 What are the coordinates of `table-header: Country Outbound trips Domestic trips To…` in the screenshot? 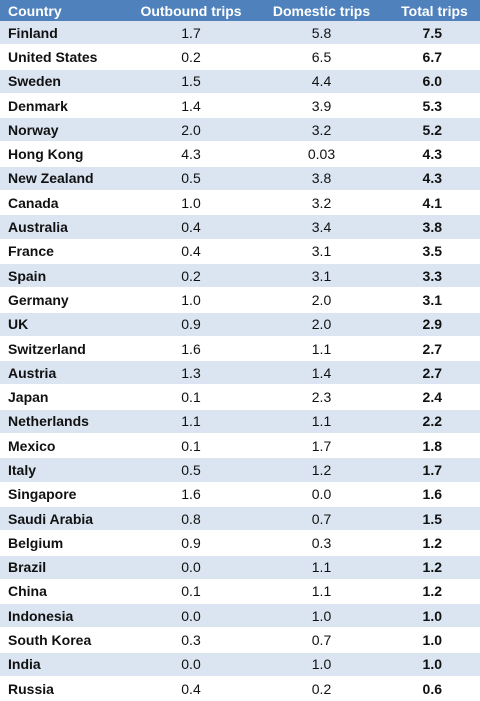 It's located at (240, 10).